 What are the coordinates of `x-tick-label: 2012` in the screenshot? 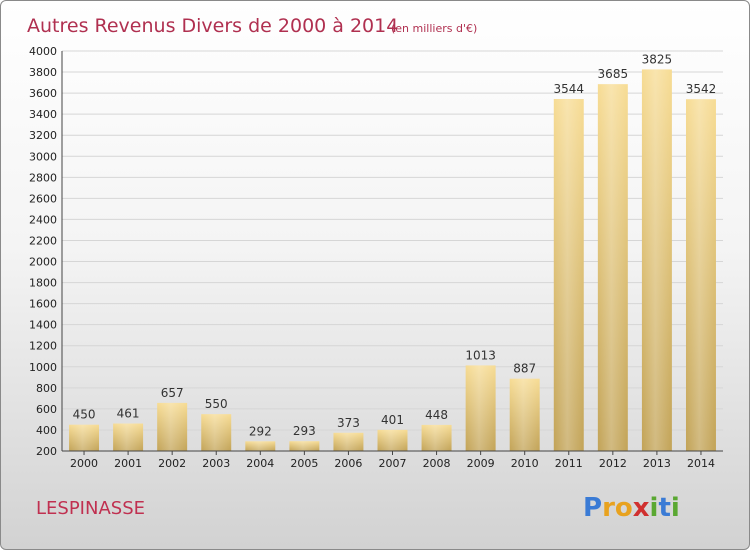 It's located at (613, 463).